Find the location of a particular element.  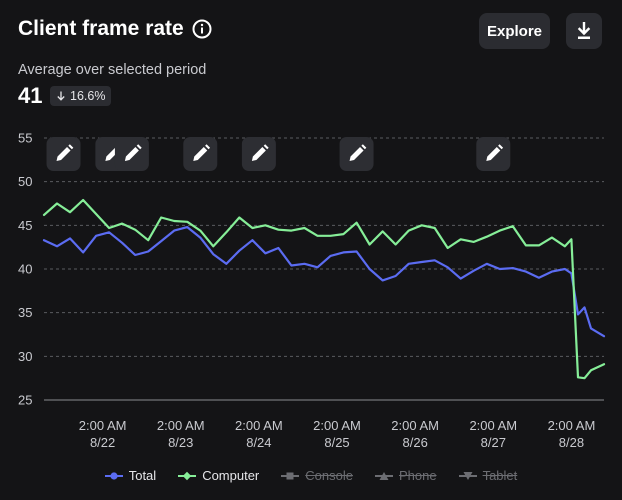

legend-item-tablet: Tablet is located at coordinates (488, 475).